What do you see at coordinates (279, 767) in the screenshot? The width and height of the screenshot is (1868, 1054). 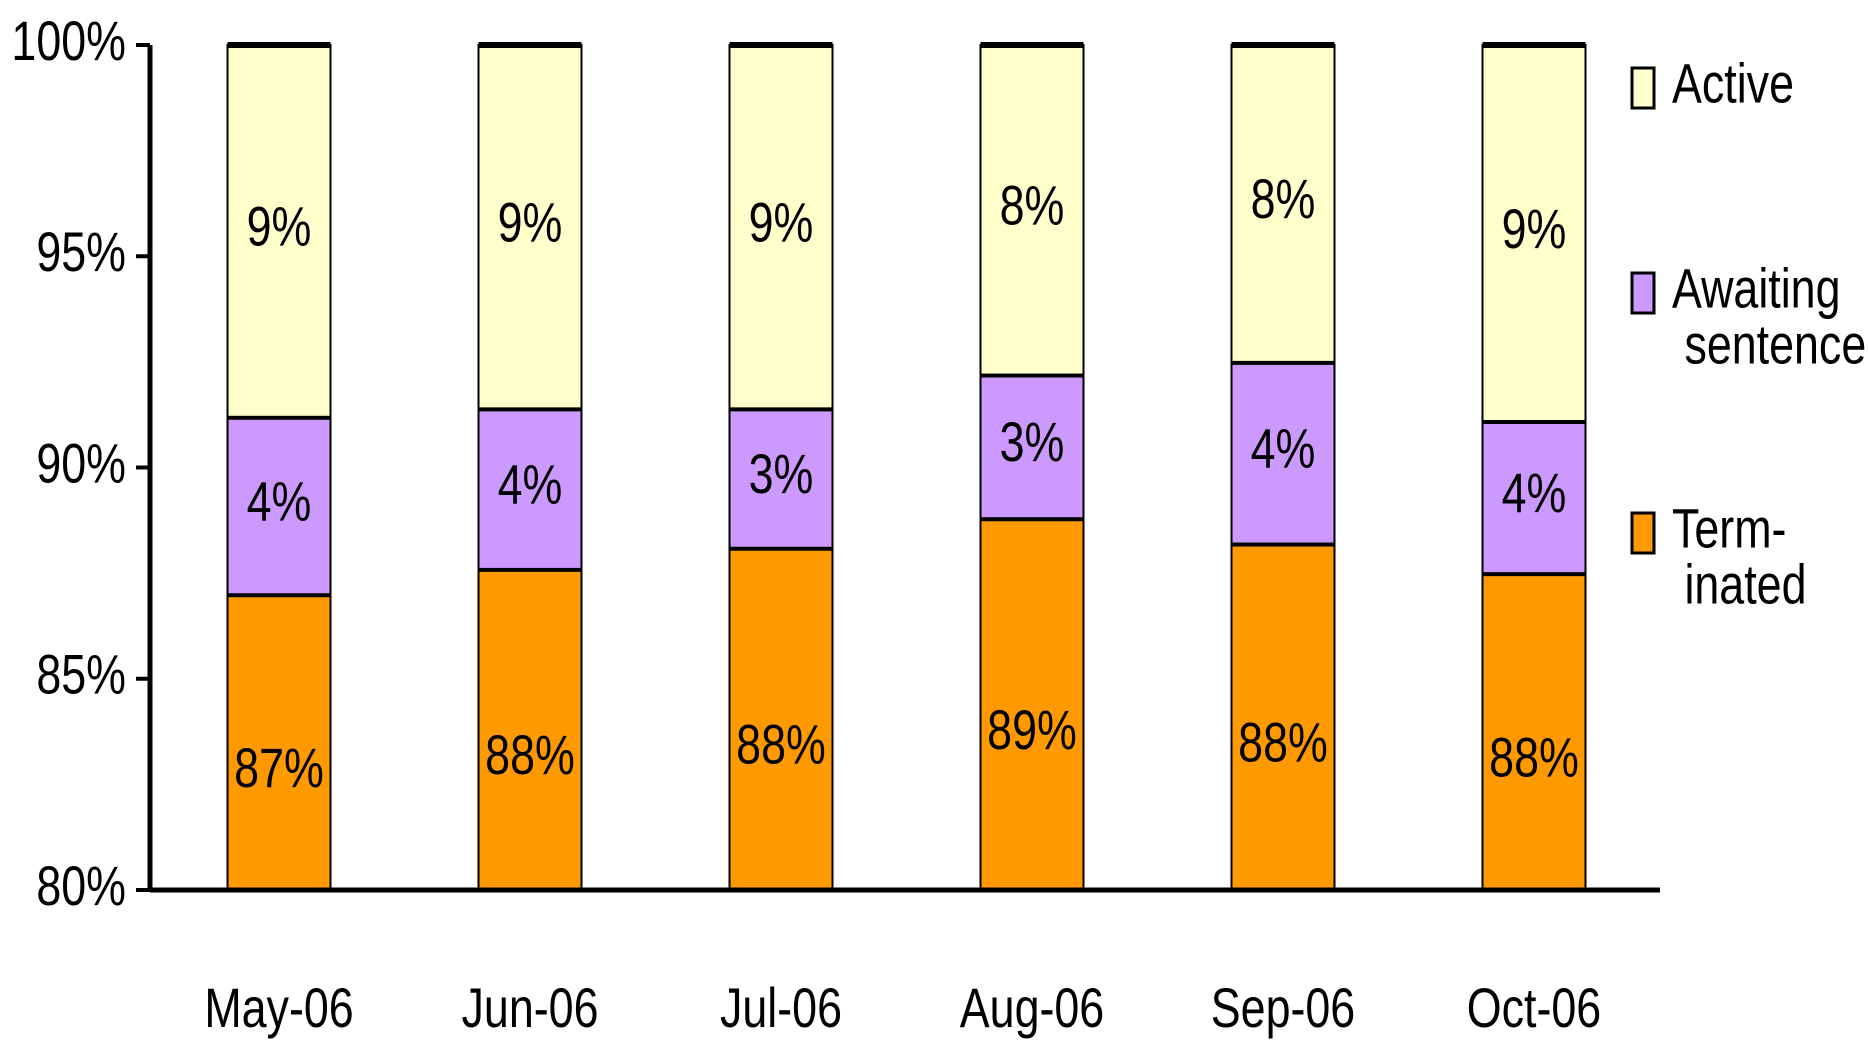 I see `data-label: 87%` at bounding box center [279, 767].